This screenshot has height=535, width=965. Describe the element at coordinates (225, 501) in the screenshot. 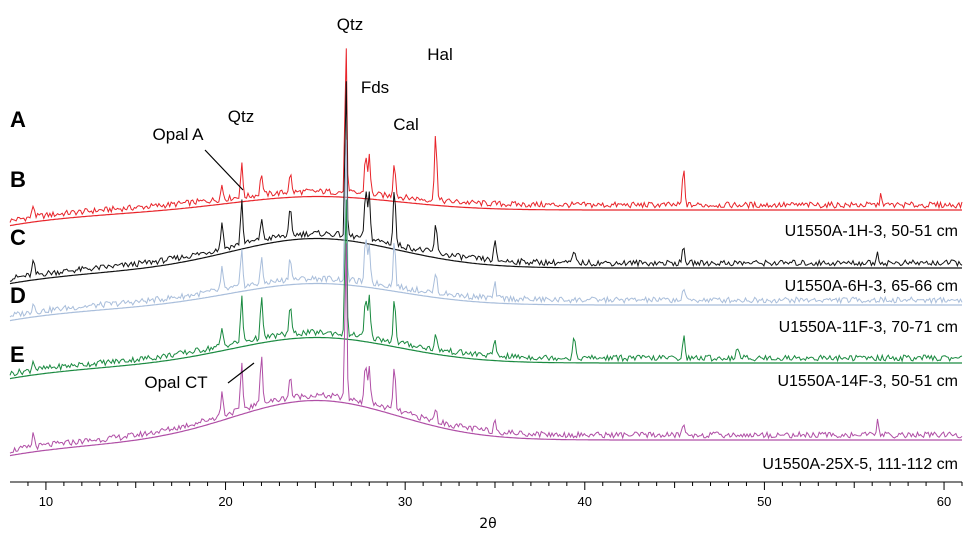

I see `x-tick-label: 20` at that location.